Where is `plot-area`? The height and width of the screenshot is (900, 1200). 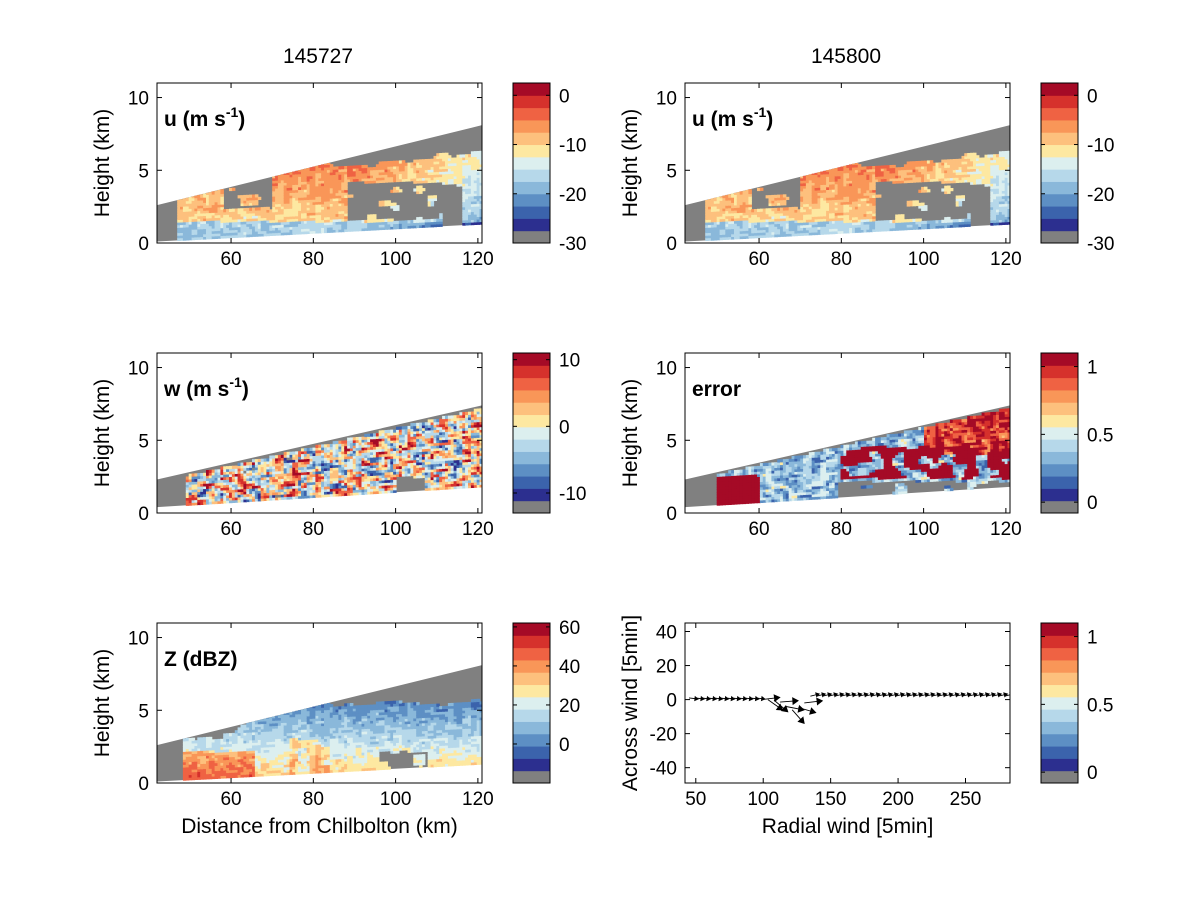 plot-area is located at coordinates (847, 163).